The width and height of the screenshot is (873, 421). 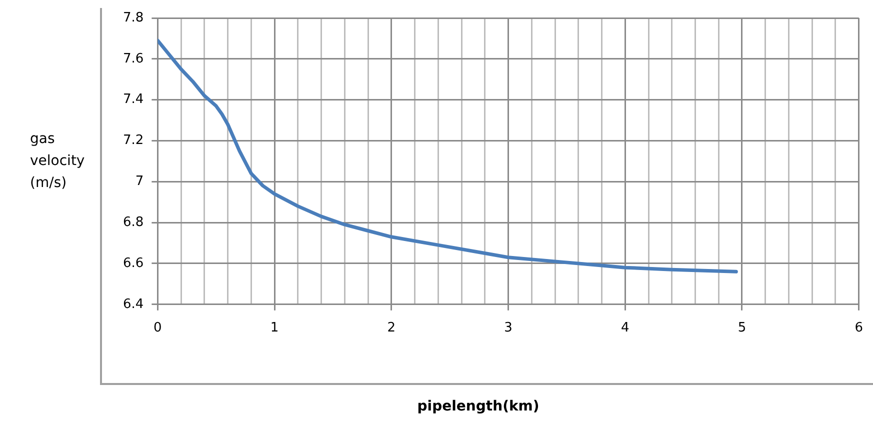 I want to click on y-tick-label: 6.4, so click(x=133, y=304).